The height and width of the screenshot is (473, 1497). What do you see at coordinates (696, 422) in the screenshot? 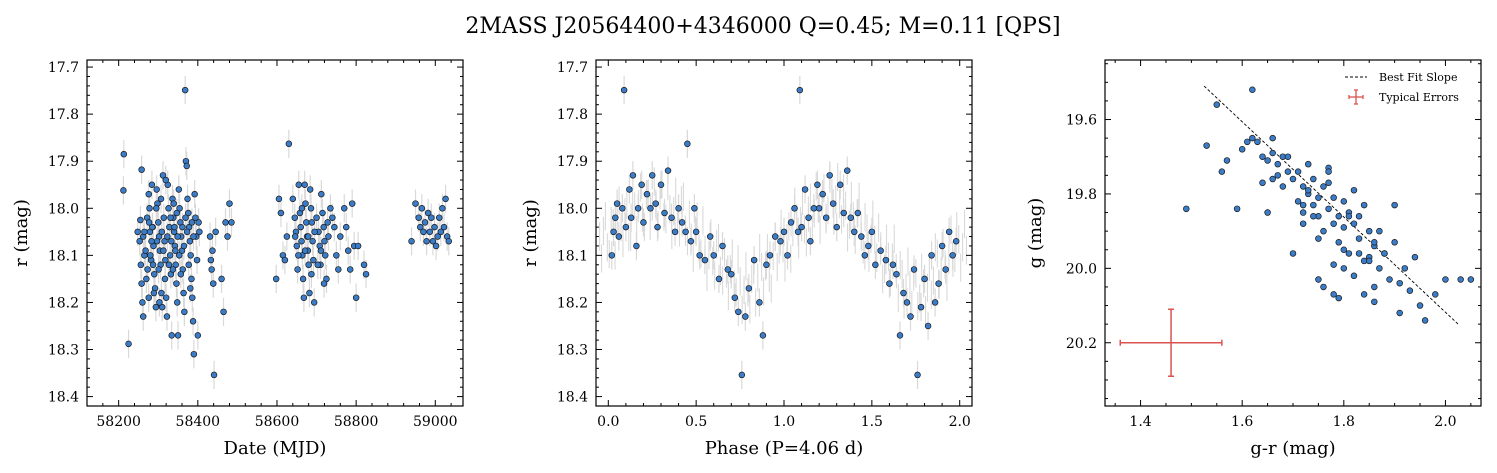
I see `x-tick-label: 0.5` at bounding box center [696, 422].